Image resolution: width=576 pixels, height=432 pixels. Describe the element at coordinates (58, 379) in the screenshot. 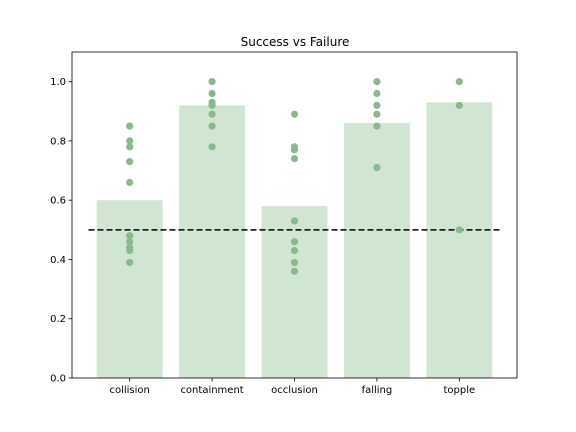

I see `y-tick-label-0: 0.0` at that location.